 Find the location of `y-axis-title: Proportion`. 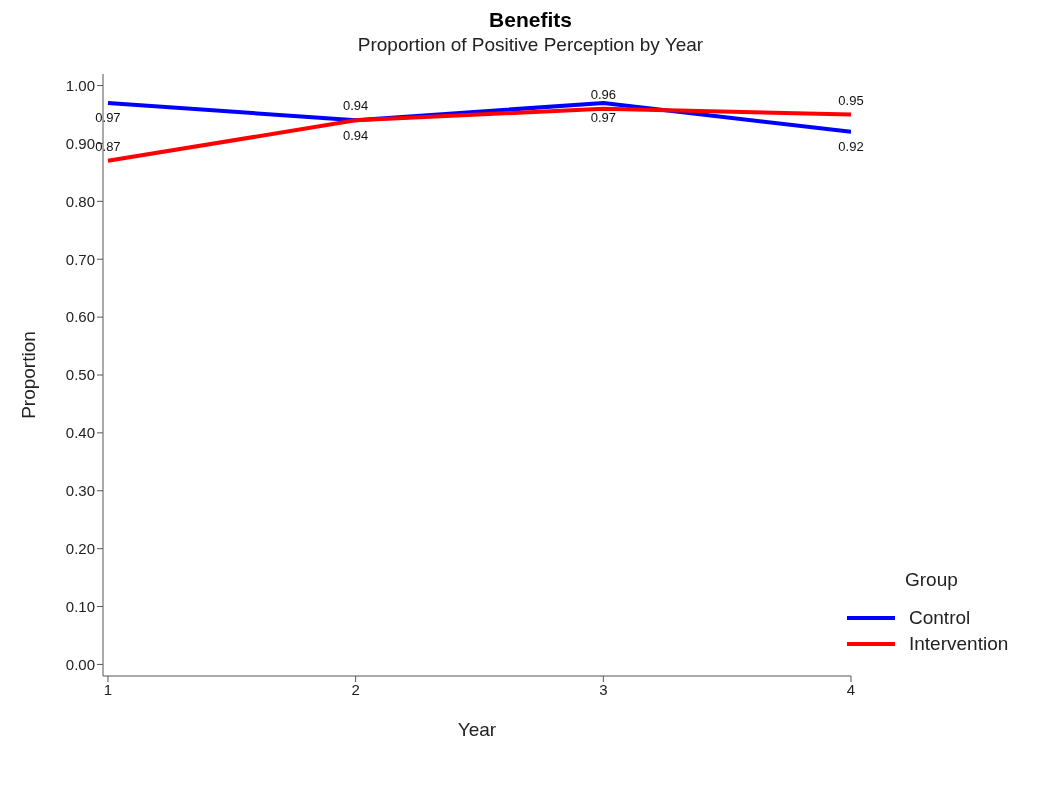

y-axis-title: Proportion is located at coordinates (28, 375).